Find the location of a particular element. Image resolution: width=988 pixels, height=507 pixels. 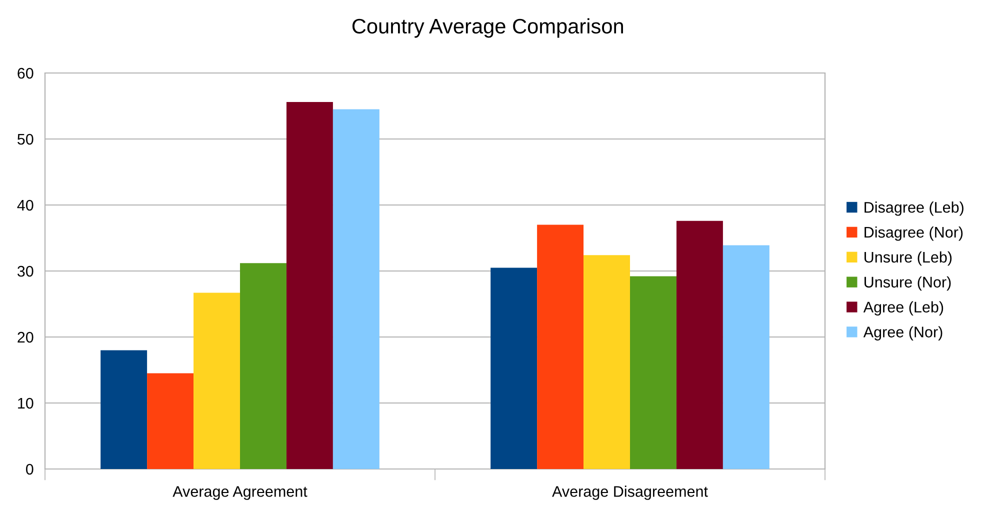

y-tick-label: 50 is located at coordinates (26, 139).